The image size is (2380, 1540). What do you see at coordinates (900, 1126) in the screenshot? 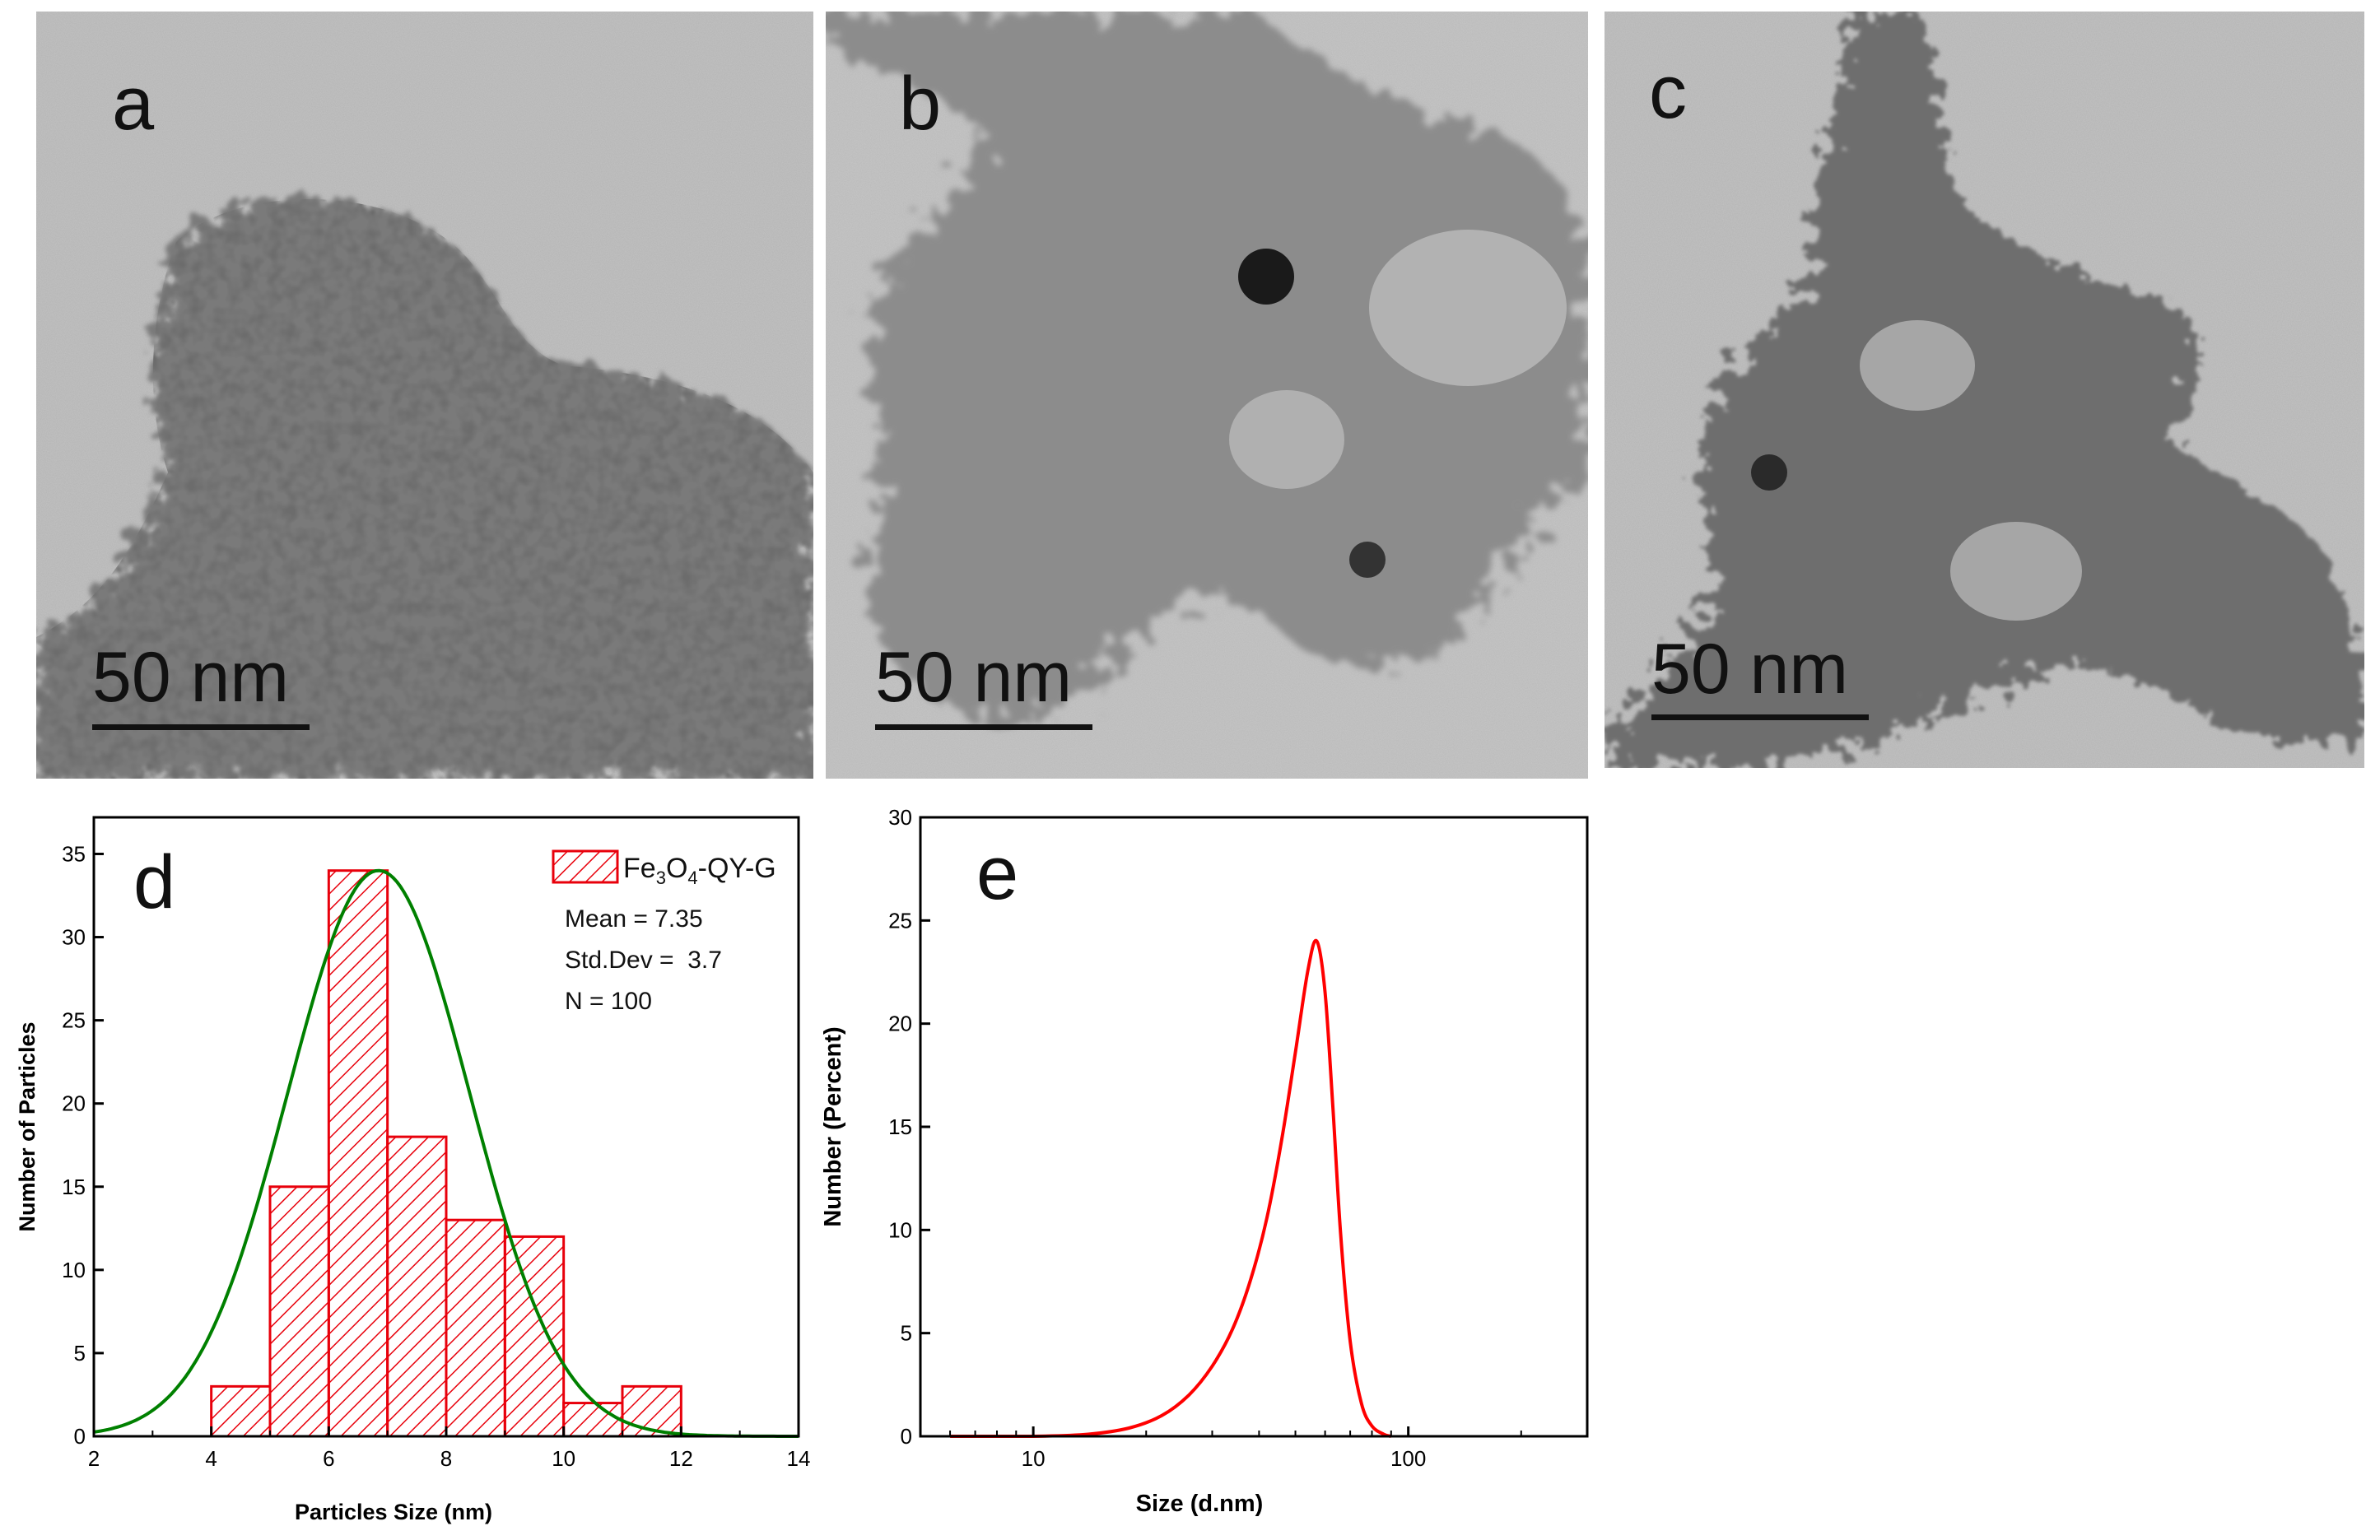
I see `y-tick-label-e: 15` at bounding box center [900, 1126].